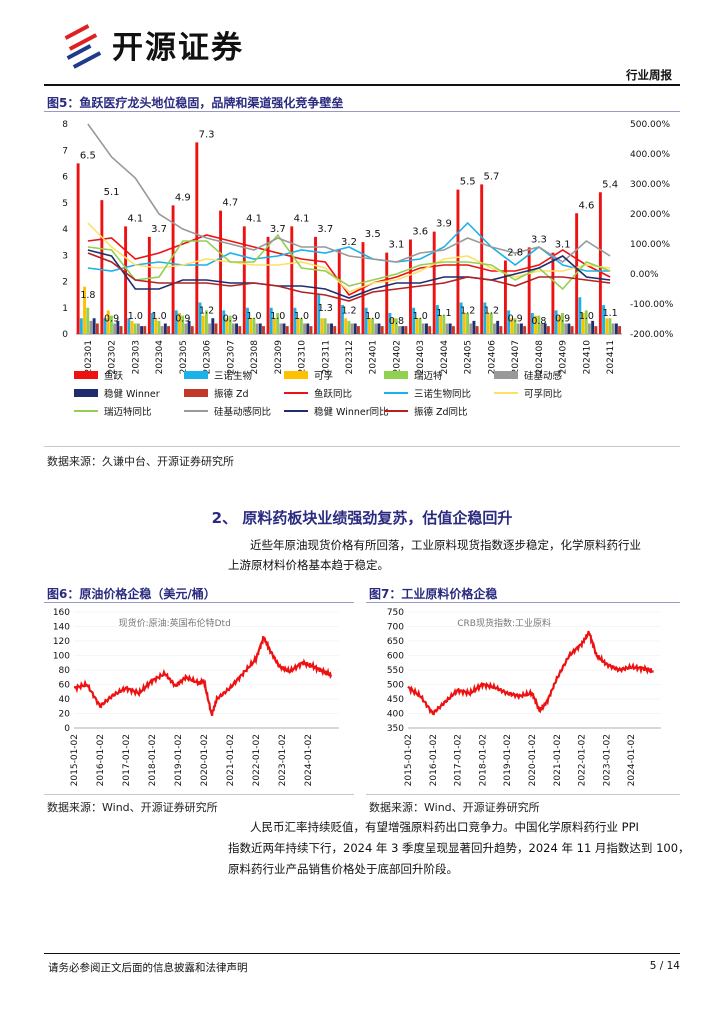 This screenshot has width=724, height=1024. I want to click on fig5-title: 图5：鱼跃医疗龙头地位稳固，品牌和渠道强化竞争壁垒, so click(195, 103).